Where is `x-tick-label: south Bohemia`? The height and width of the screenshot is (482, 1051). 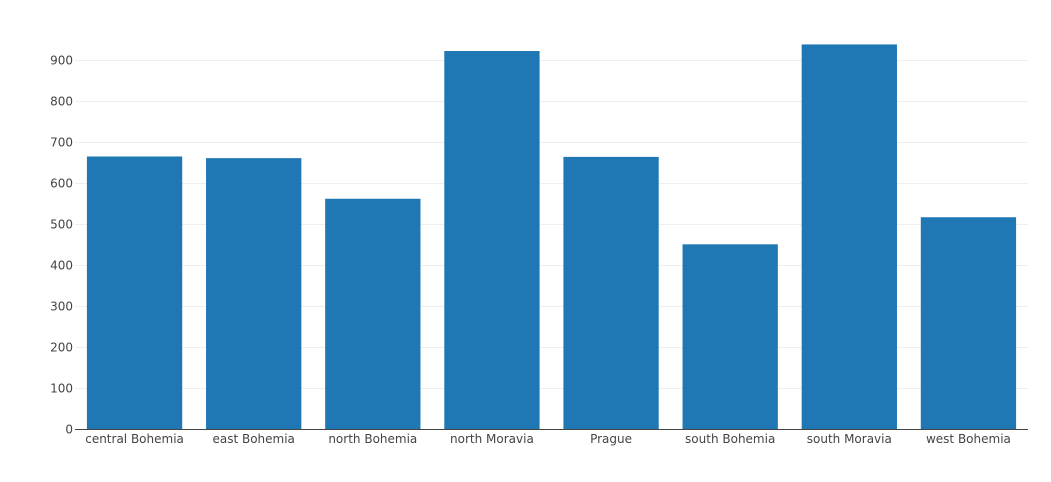 x-tick-label: south Bohemia is located at coordinates (730, 439).